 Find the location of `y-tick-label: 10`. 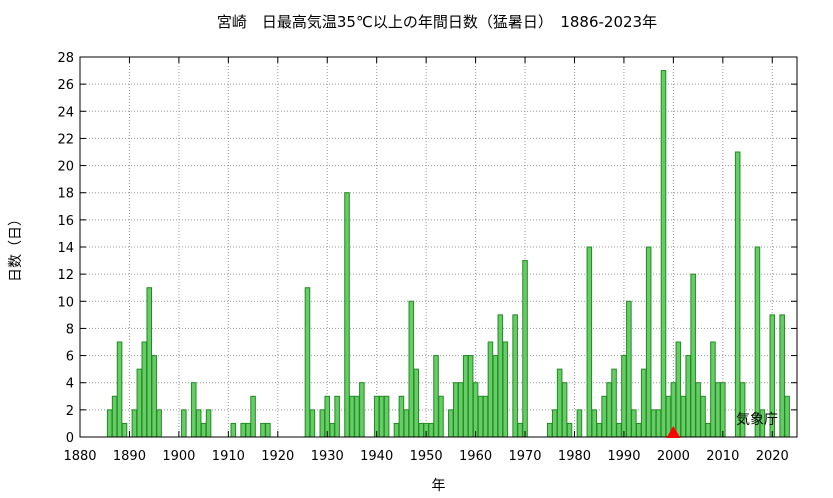

y-tick-label: 10 is located at coordinates (65, 302).